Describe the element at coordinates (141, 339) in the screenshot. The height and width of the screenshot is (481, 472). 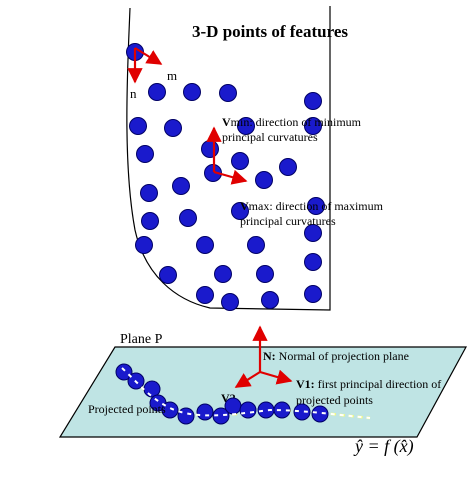
I see `plane-label: Plane P` at that location.